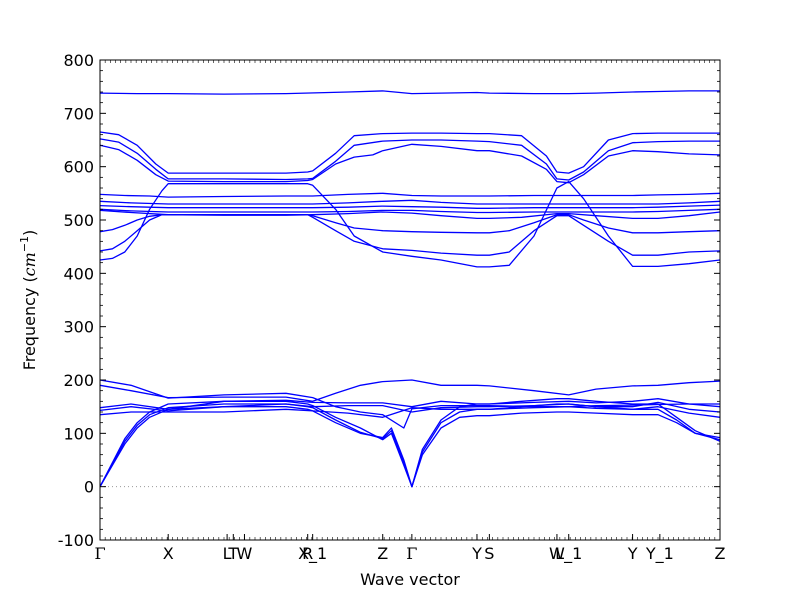  What do you see at coordinates (659, 554) in the screenshot?
I see `kpoint-label: Y_1` at bounding box center [659, 554].